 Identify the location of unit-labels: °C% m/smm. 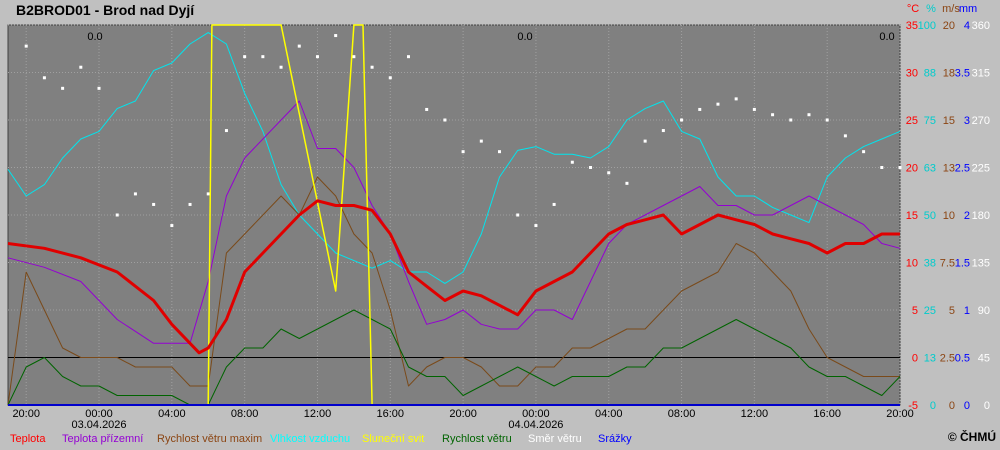
(942, 9).